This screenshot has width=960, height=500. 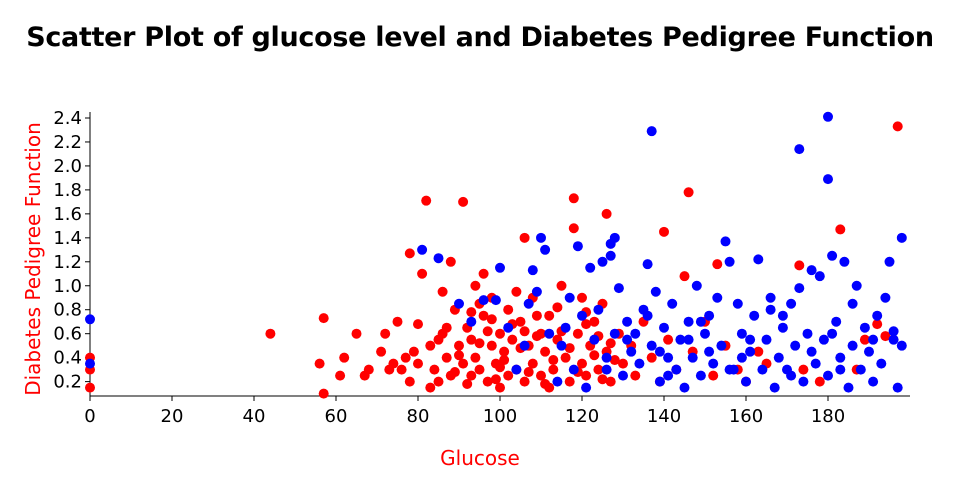 I want to click on y-tick-label: 1.4, so click(x=67, y=238).